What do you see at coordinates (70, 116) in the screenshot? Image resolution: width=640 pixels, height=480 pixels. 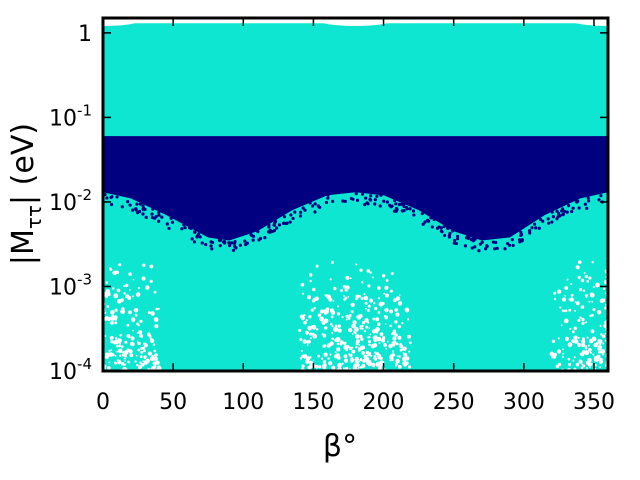 I see `y-tick-label: 10-1` at bounding box center [70, 116].